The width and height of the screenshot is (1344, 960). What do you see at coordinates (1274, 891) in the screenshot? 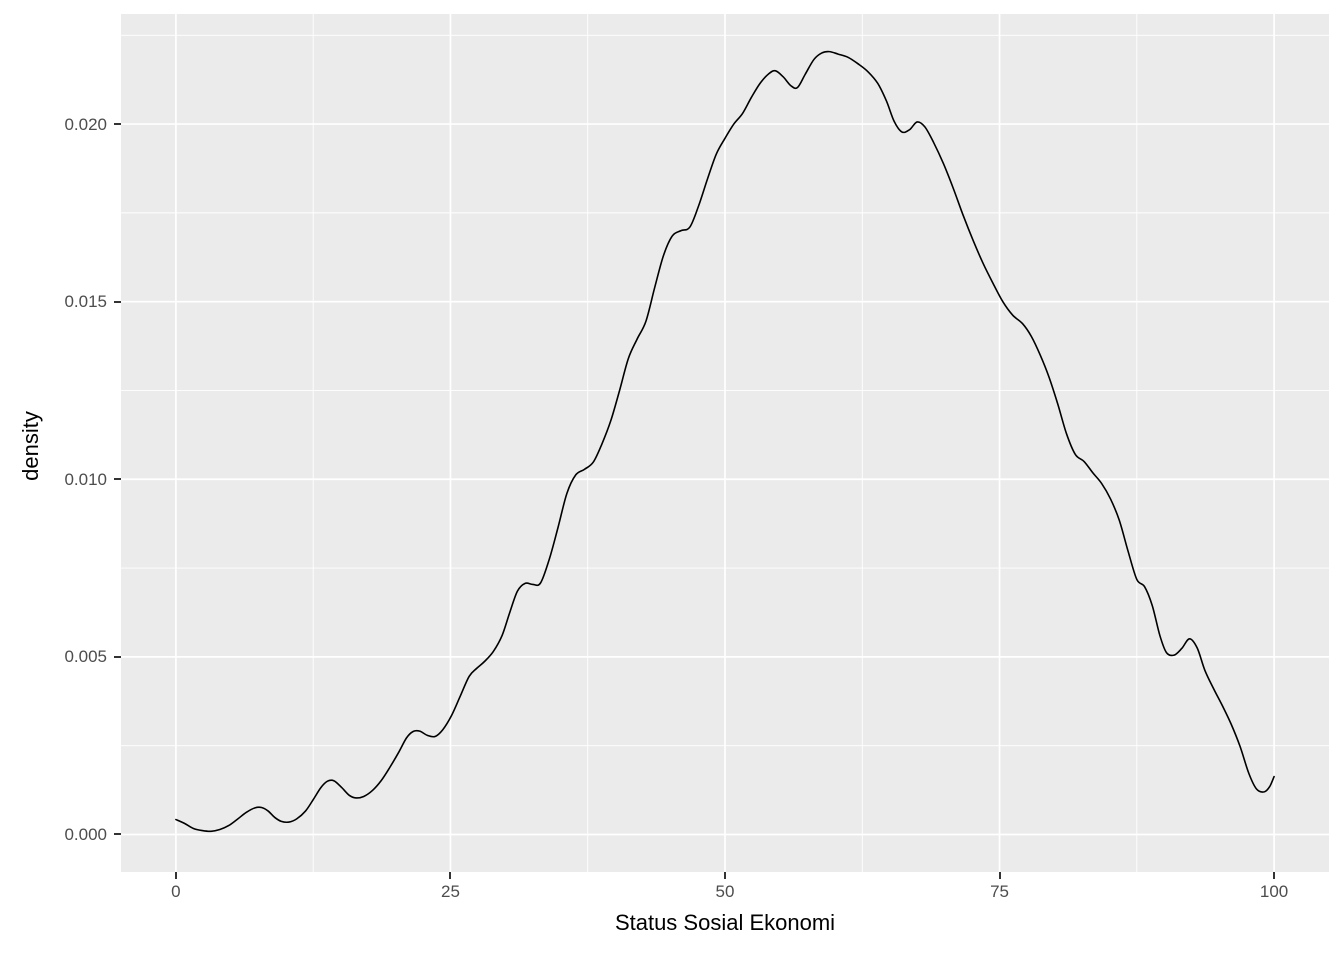
I see `x-tick-label: 100` at bounding box center [1274, 891].